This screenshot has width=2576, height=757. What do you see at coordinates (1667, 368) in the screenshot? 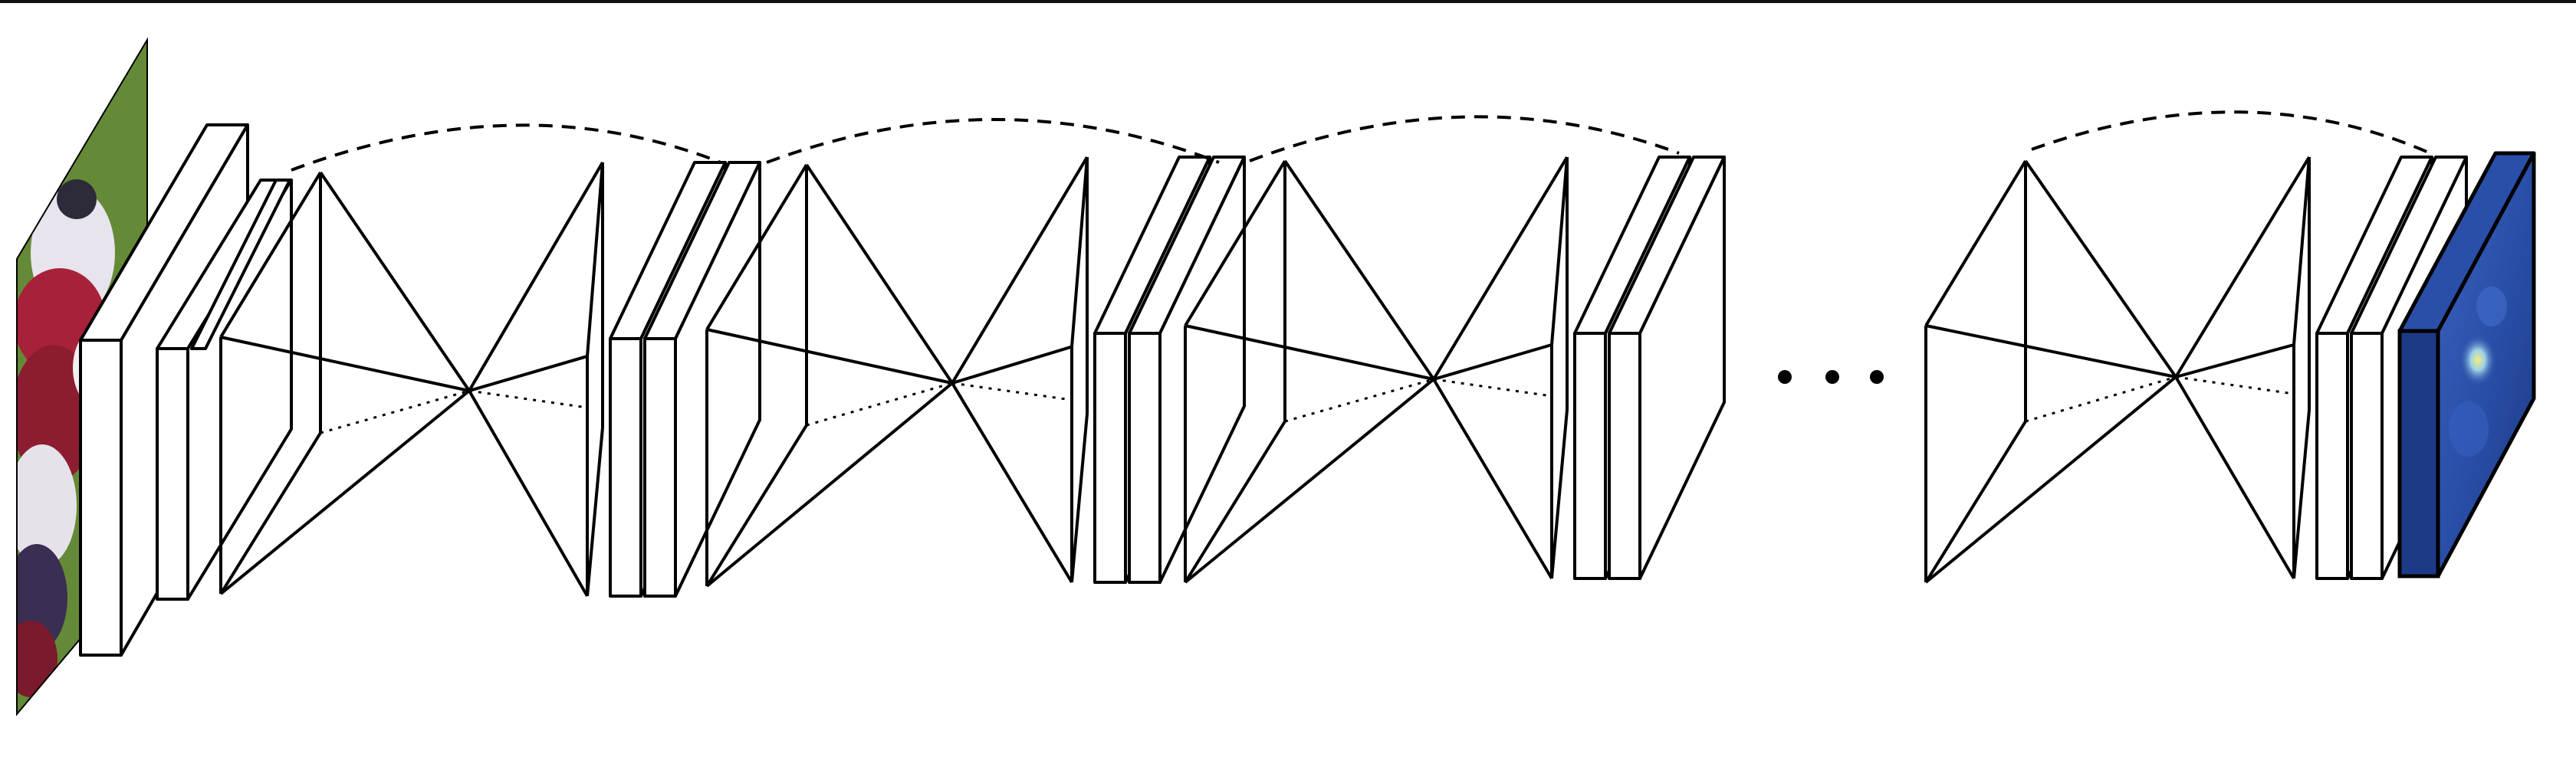
I see `hourglass-3-post-block-b` at bounding box center [1667, 368].